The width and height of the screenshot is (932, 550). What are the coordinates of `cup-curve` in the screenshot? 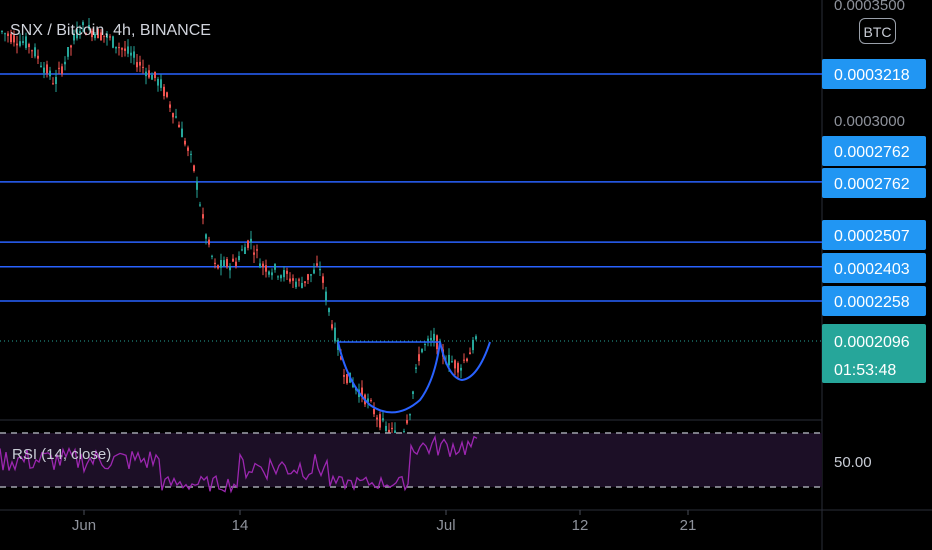 It's located at (389, 377).